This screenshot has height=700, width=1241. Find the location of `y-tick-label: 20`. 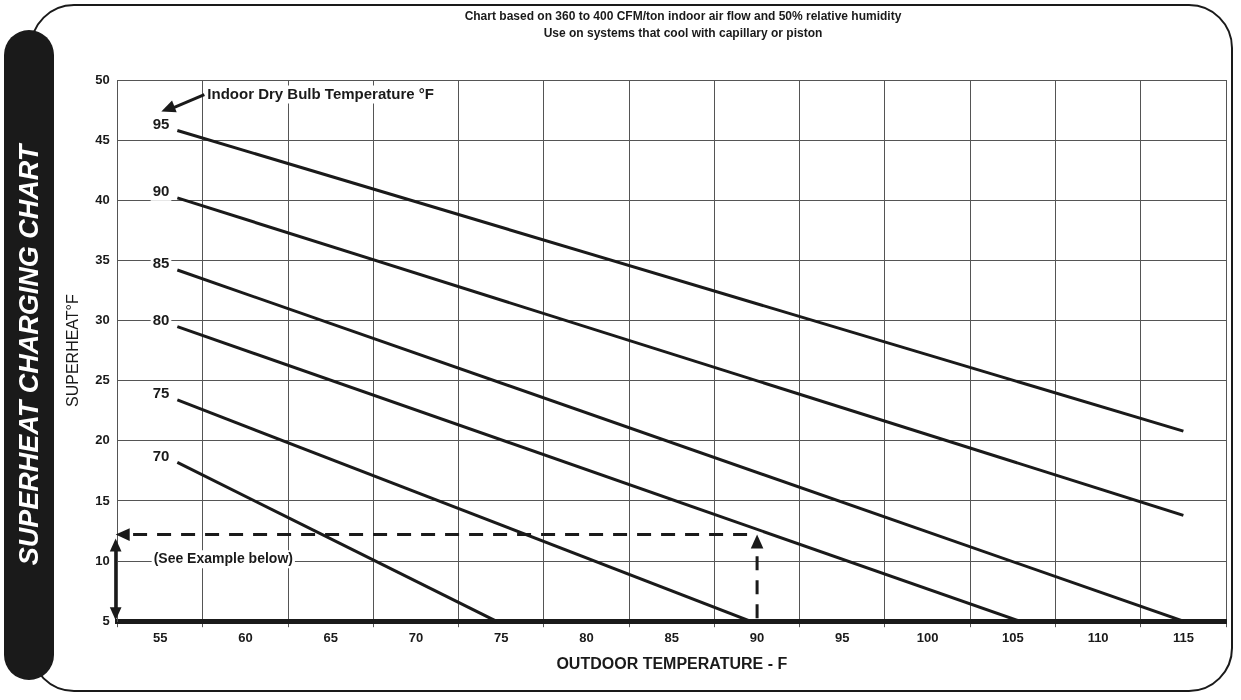

y-tick-label: 20 is located at coordinates (102, 440).